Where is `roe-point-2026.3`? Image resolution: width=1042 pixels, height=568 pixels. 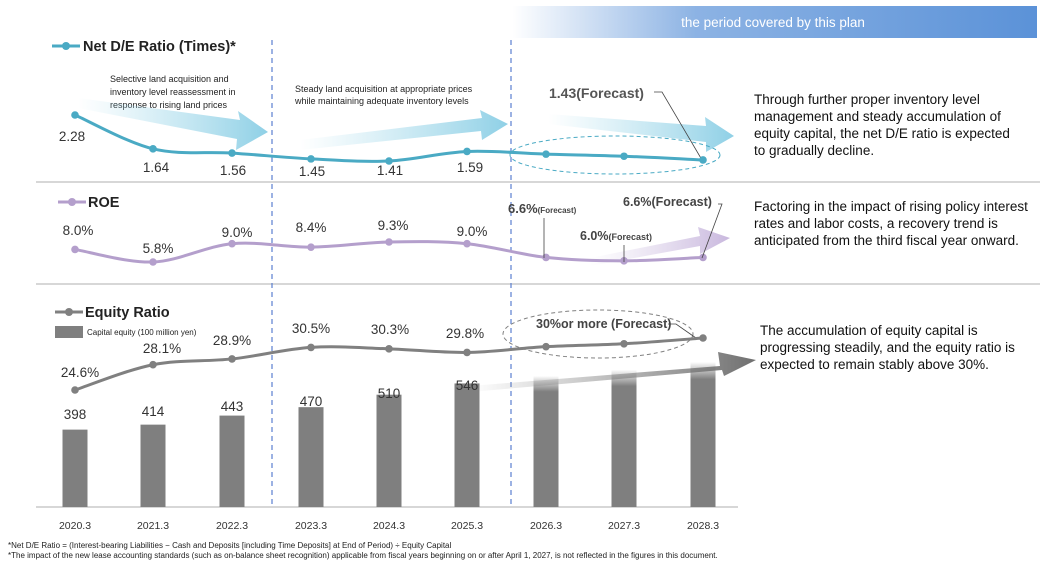 roe-point-2026.3 is located at coordinates (546, 257).